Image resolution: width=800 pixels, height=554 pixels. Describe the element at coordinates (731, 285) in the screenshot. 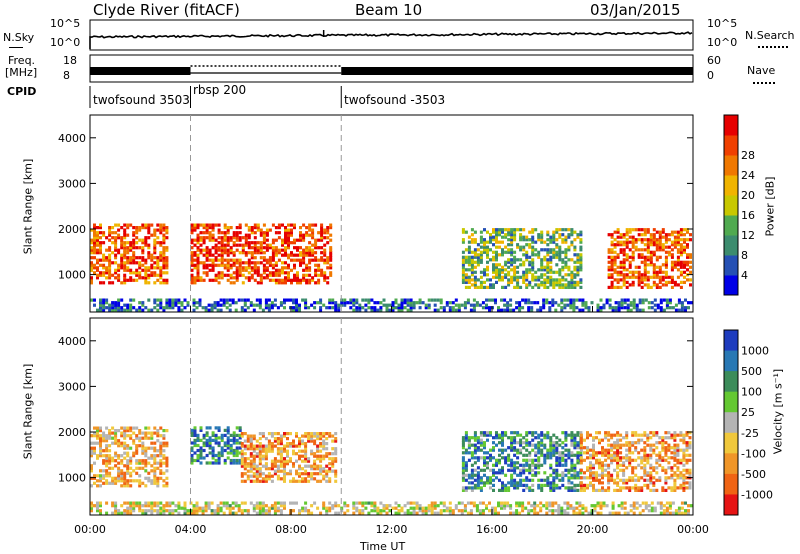

I see `power-colorbar-swatch` at that location.